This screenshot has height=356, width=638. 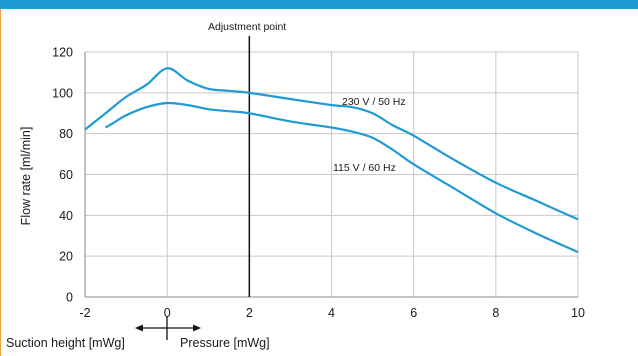 What do you see at coordinates (66, 134) in the screenshot?
I see `y-tick-label: 80` at bounding box center [66, 134].